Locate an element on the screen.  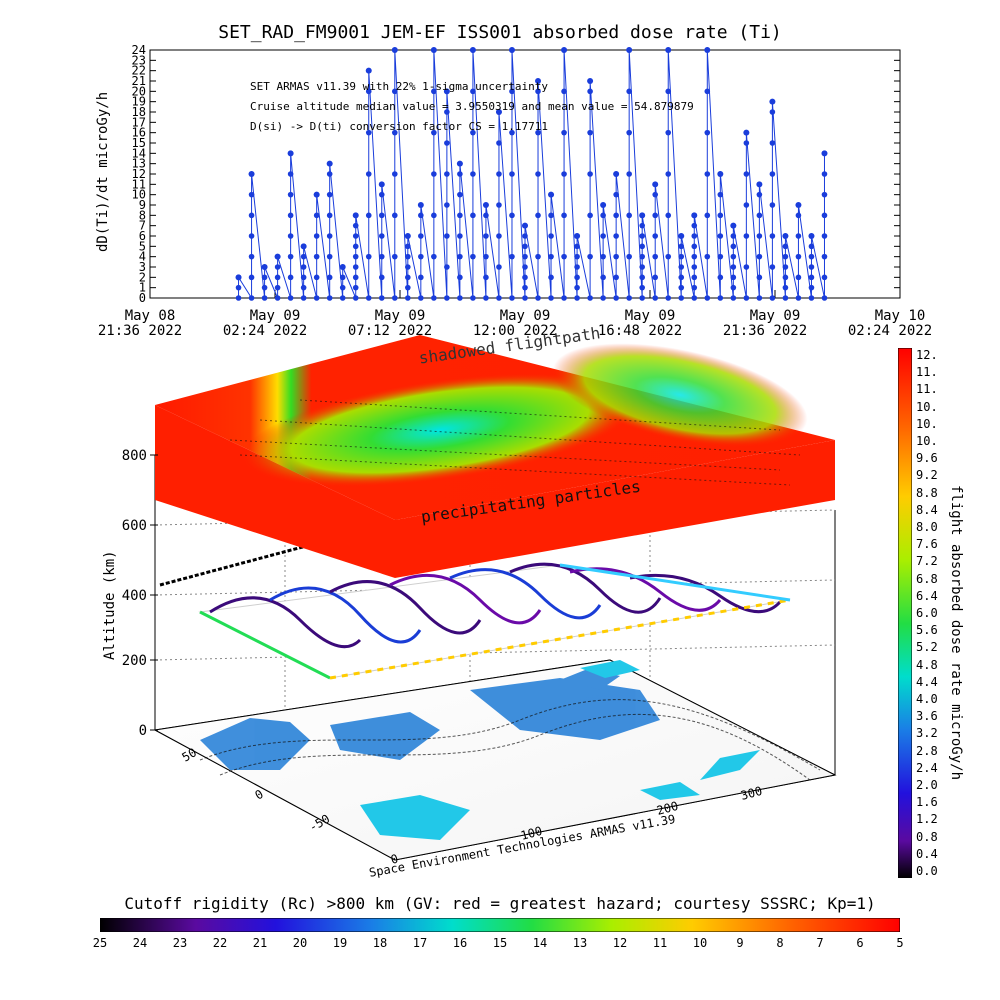
colorbar-right-tick: 9.2 is located at coordinates (927, 475).